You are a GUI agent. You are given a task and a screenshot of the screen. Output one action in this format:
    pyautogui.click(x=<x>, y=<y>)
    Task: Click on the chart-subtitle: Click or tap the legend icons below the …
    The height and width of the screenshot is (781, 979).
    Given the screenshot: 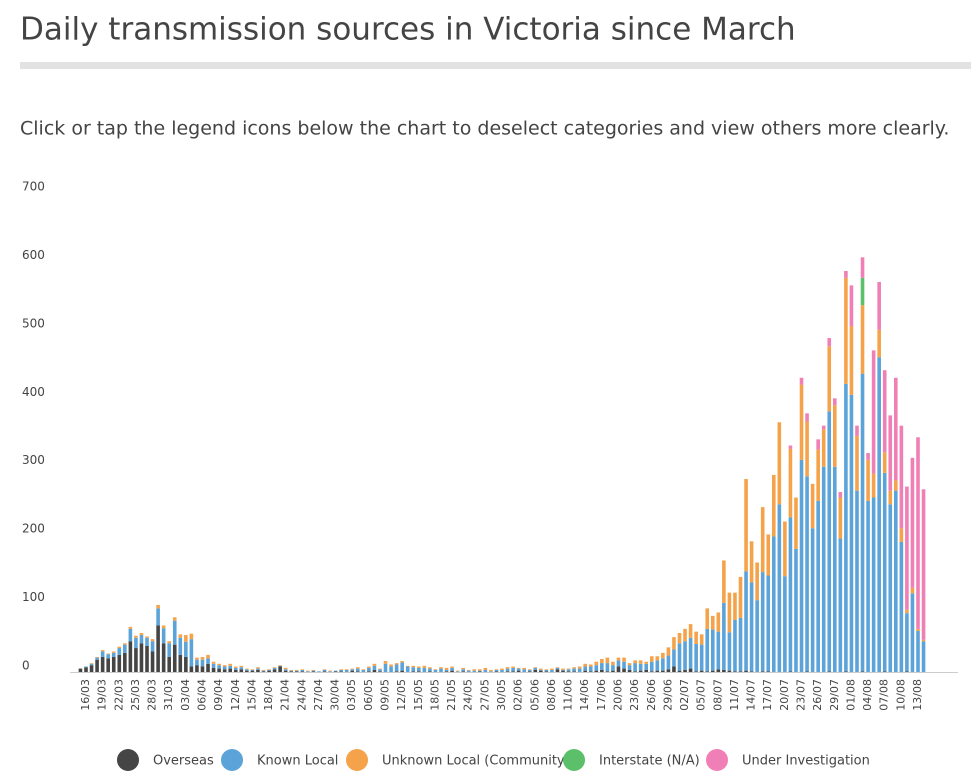 What is the action you would take?
    pyautogui.click(x=484, y=129)
    